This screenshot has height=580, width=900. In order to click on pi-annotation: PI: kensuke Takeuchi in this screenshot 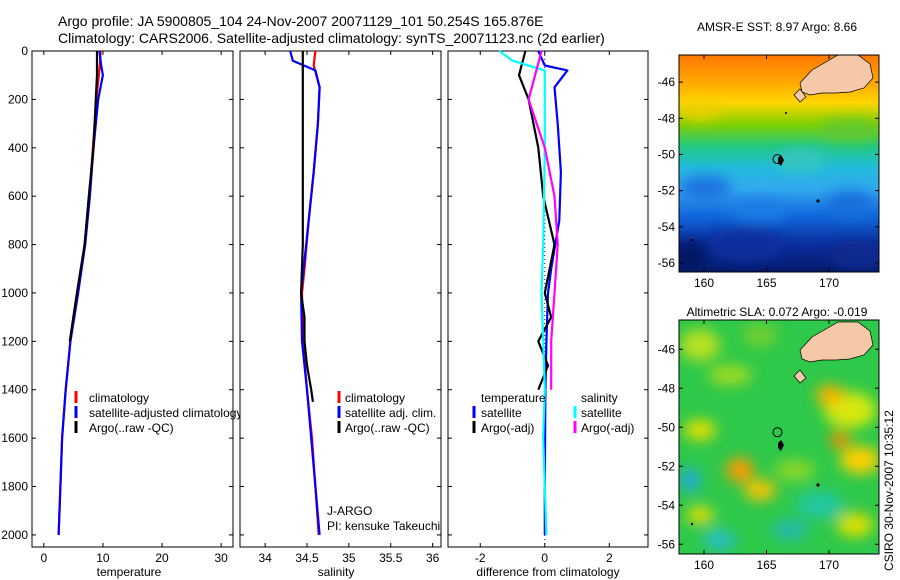, I will do `click(383, 526)`.